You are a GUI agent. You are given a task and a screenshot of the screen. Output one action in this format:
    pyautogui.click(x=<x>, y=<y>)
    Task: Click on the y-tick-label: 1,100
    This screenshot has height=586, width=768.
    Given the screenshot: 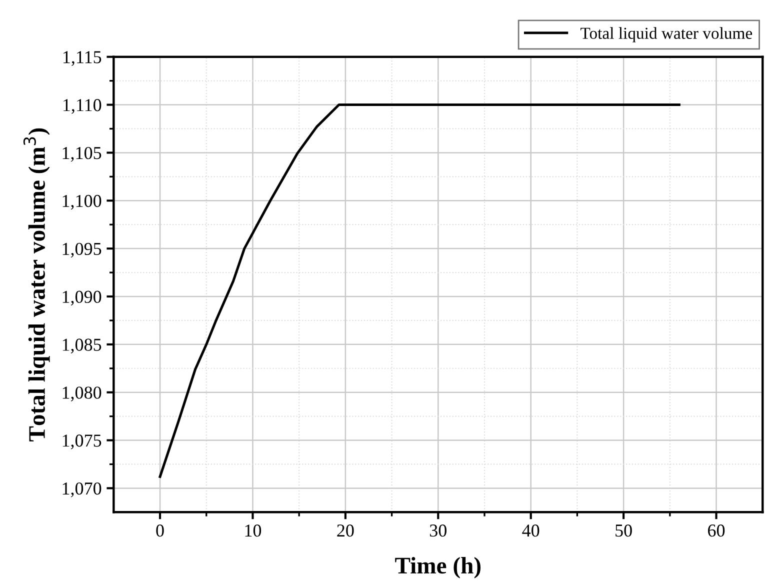 What is the action you would take?
    pyautogui.click(x=82, y=202)
    